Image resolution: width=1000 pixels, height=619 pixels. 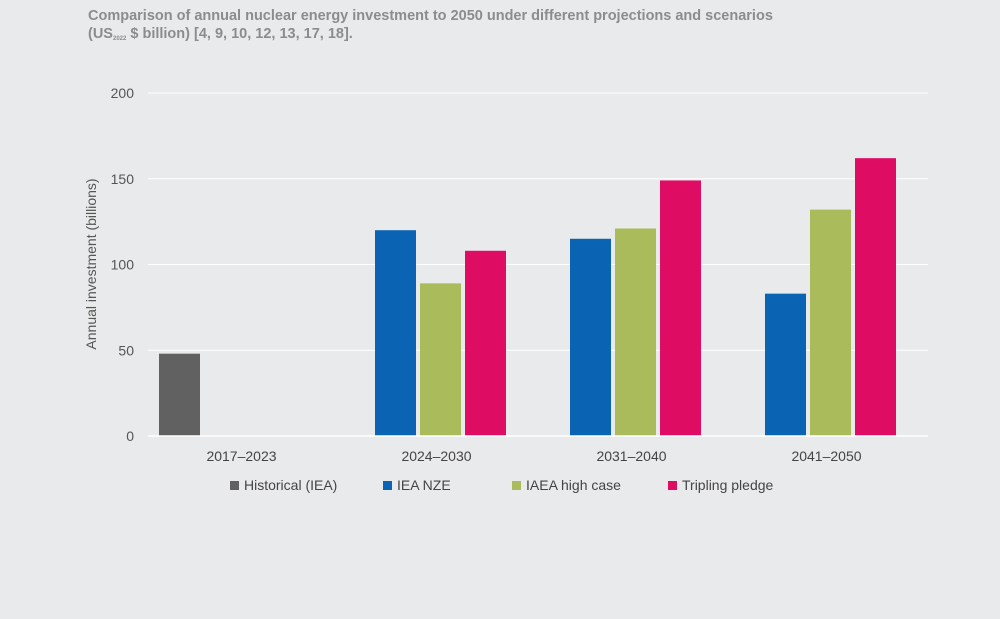 I want to click on y-tick-label: 200, so click(x=123, y=93).